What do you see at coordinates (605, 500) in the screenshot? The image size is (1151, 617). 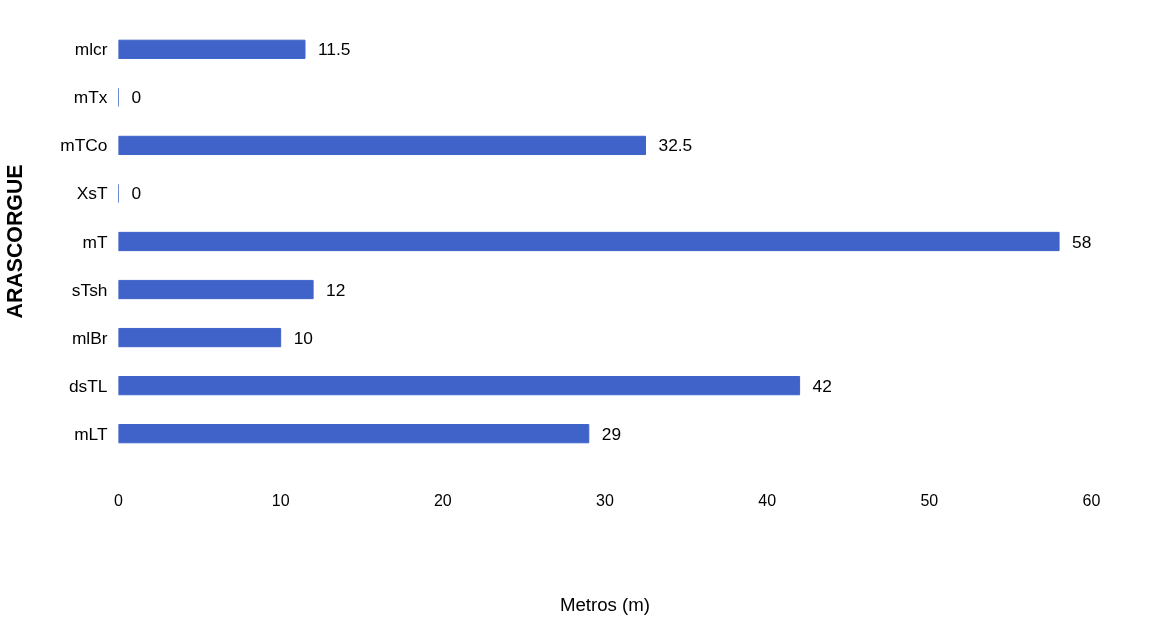 I see `x-tick-label: 30` at bounding box center [605, 500].